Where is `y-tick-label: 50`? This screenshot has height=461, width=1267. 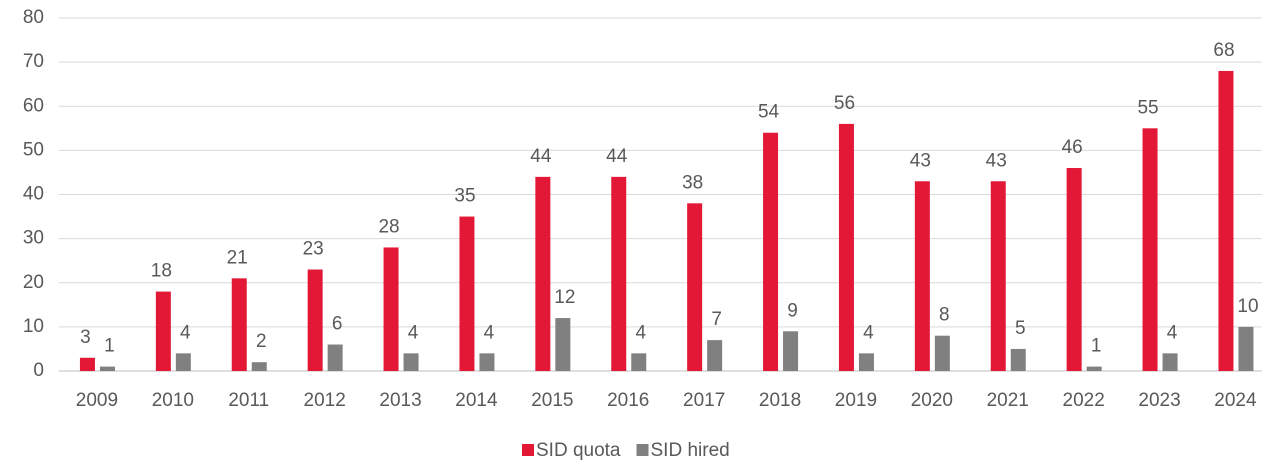
y-tick-label: 50 is located at coordinates (33, 149).